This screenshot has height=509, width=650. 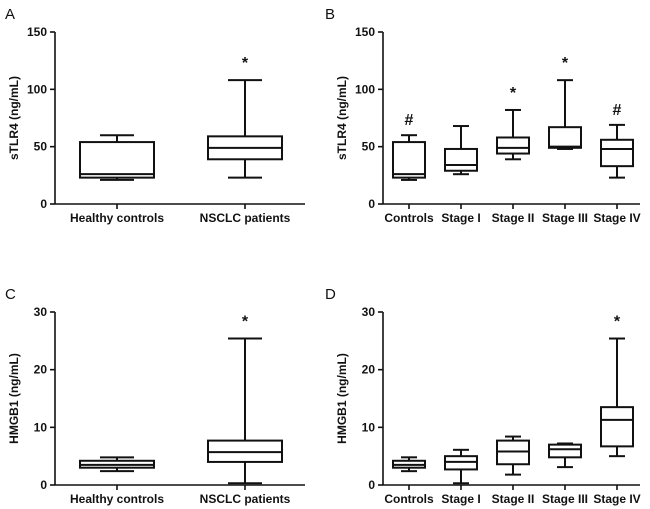 I want to click on box-0: #, so click(x=409, y=146).